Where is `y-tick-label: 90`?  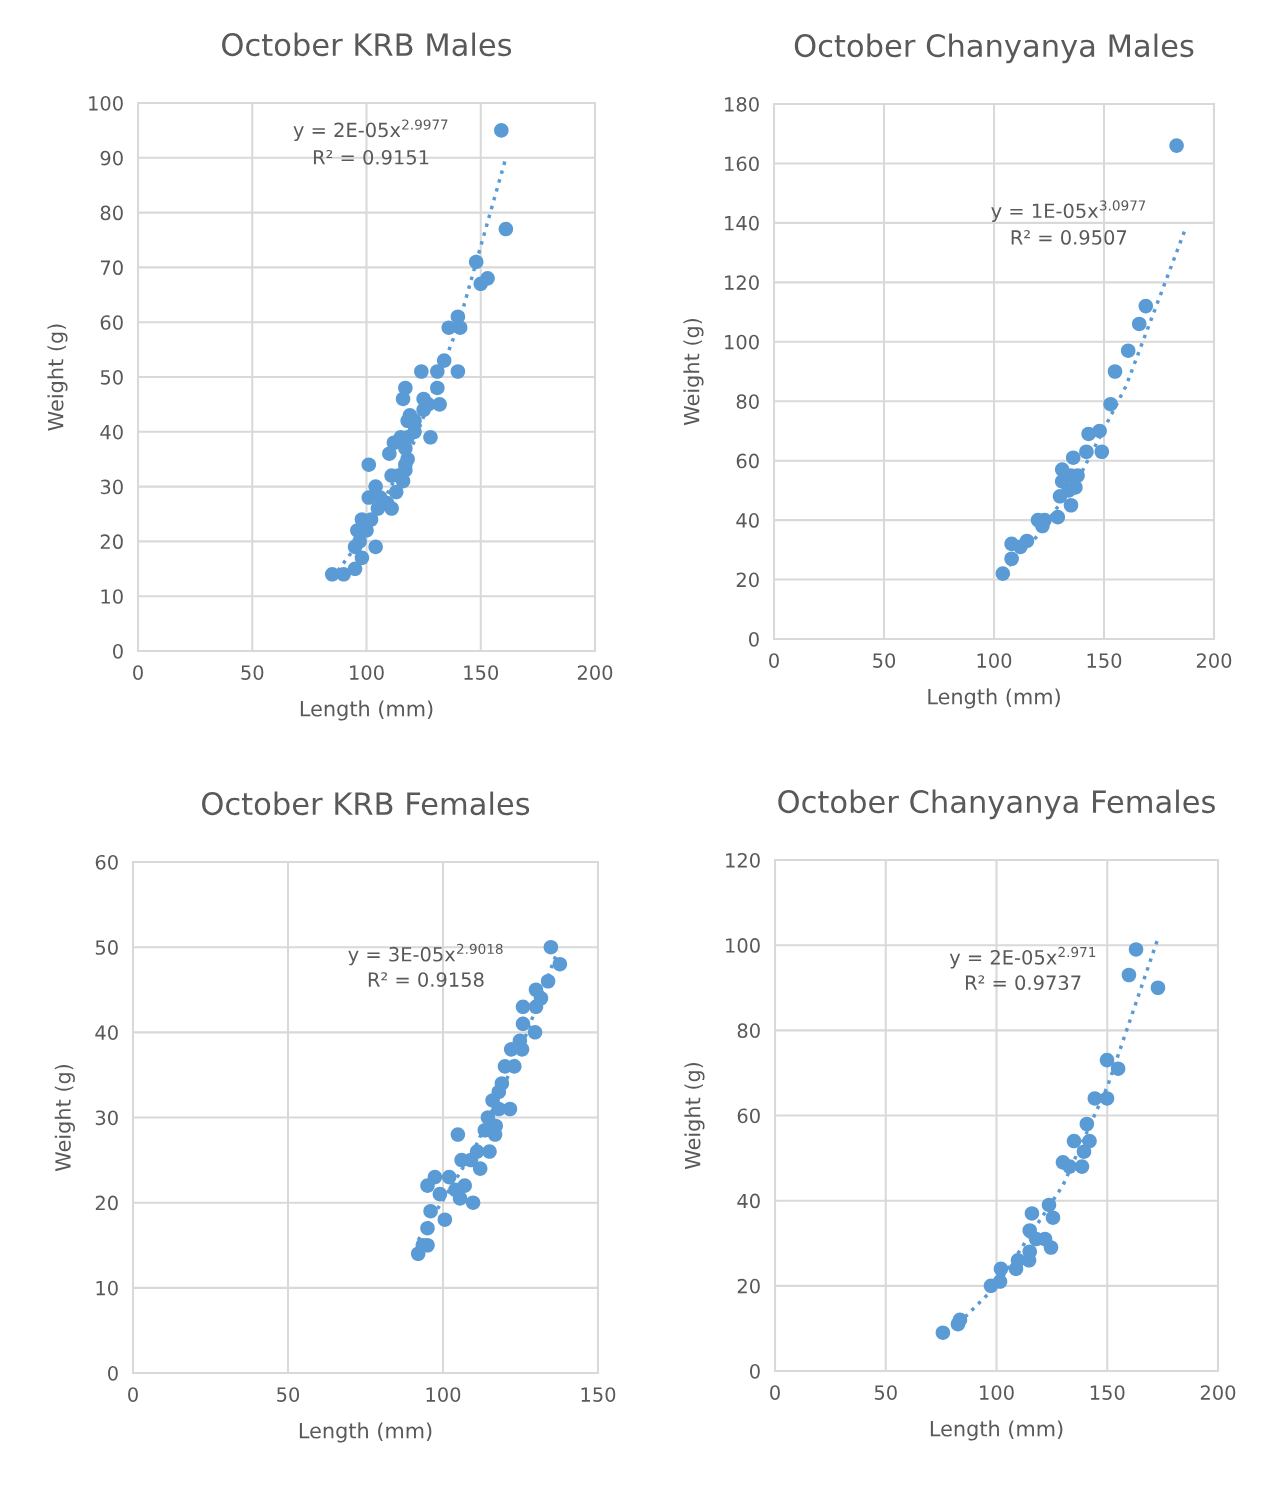 y-tick-label: 90 is located at coordinates (111, 158).